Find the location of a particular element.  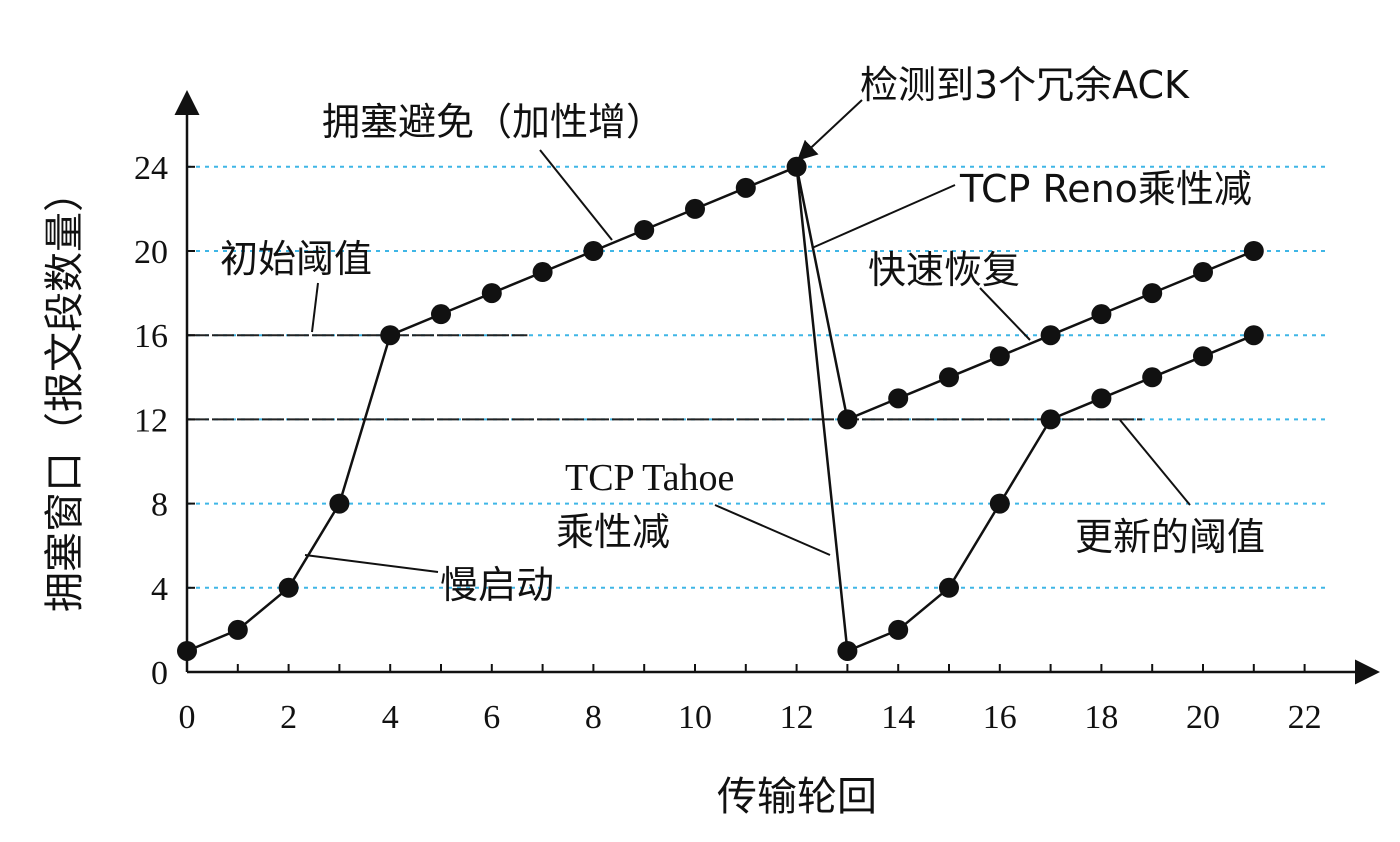

y-tick-label-0: 0 is located at coordinates (159, 673).